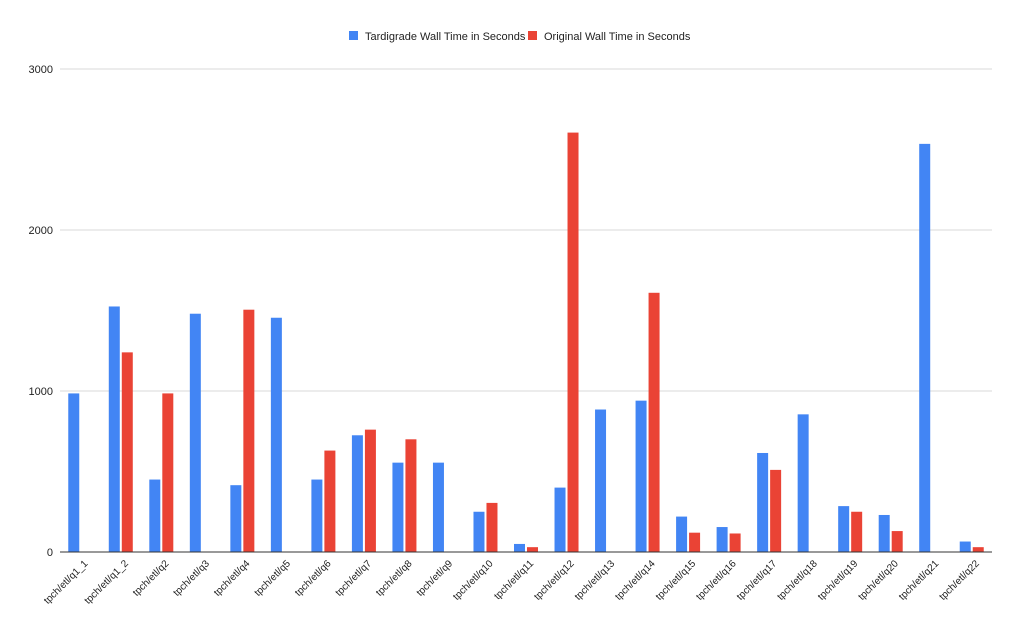 Image resolution: width=1024 pixels, height=633 pixels. What do you see at coordinates (41, 392) in the screenshot?
I see `y-tick-label-1000: 1000` at bounding box center [41, 392].